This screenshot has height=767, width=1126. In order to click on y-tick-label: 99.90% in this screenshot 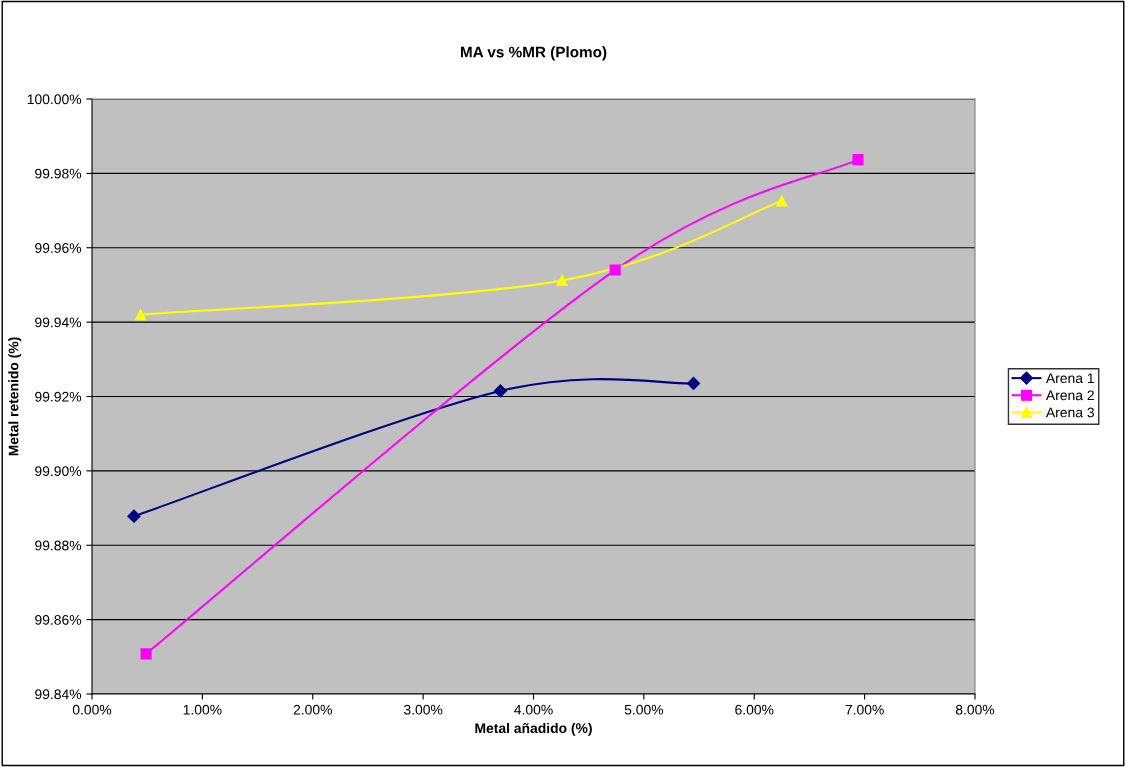, I will do `click(58, 471)`.